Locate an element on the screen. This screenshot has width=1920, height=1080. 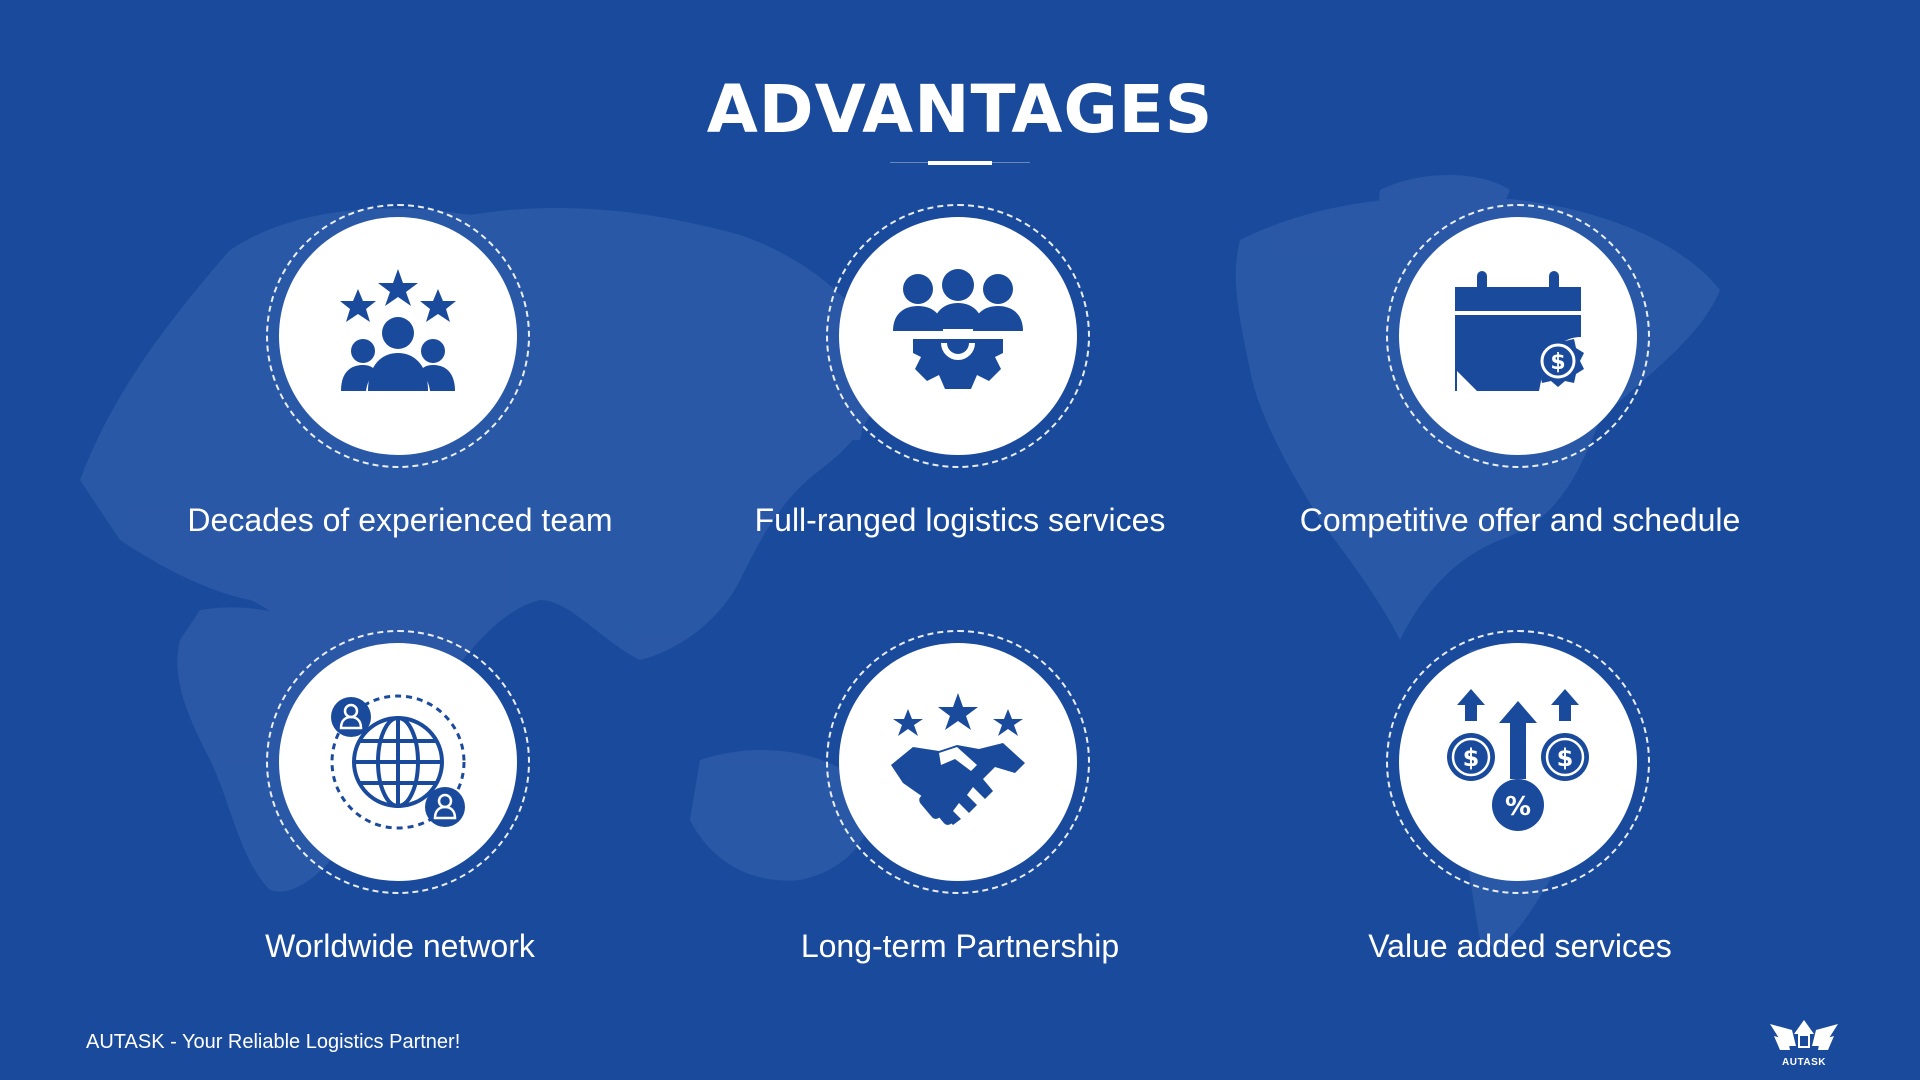
icon-disc: $ is located at coordinates (1518, 336).